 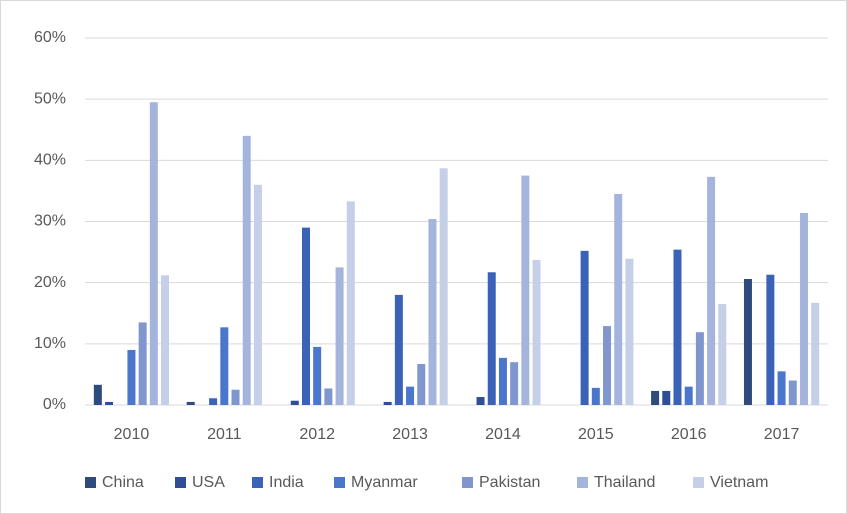 What do you see at coordinates (596, 434) in the screenshot?
I see `x-tick-label: 2015` at bounding box center [596, 434].